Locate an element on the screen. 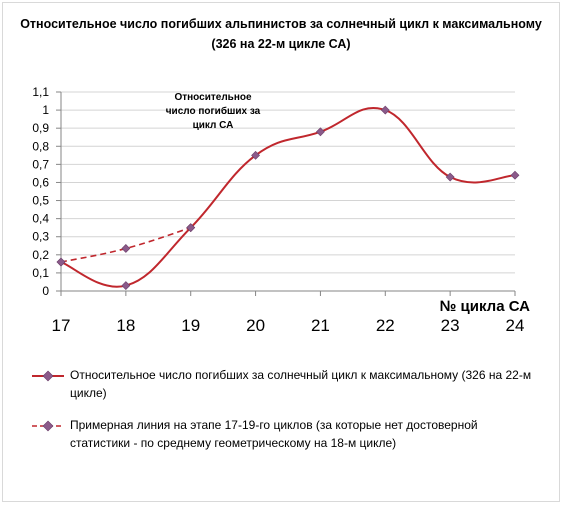 This screenshot has height=506, width=564. legend-swatch-solid is located at coordinates (48, 376).